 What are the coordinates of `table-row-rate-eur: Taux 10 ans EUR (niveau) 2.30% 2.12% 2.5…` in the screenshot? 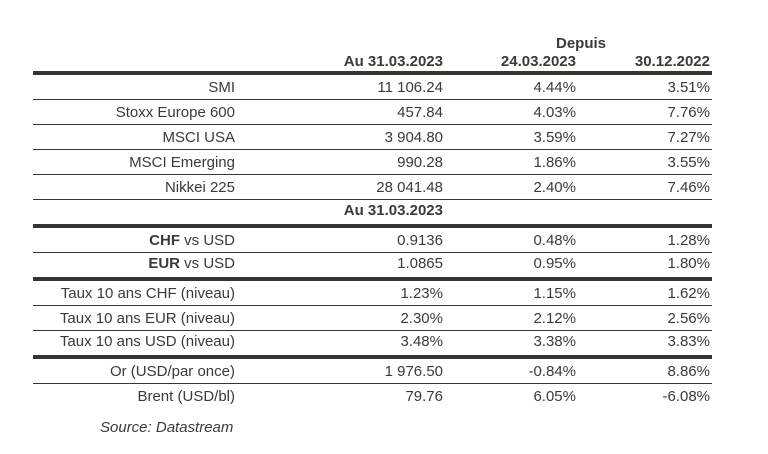 It's located at (372, 318).